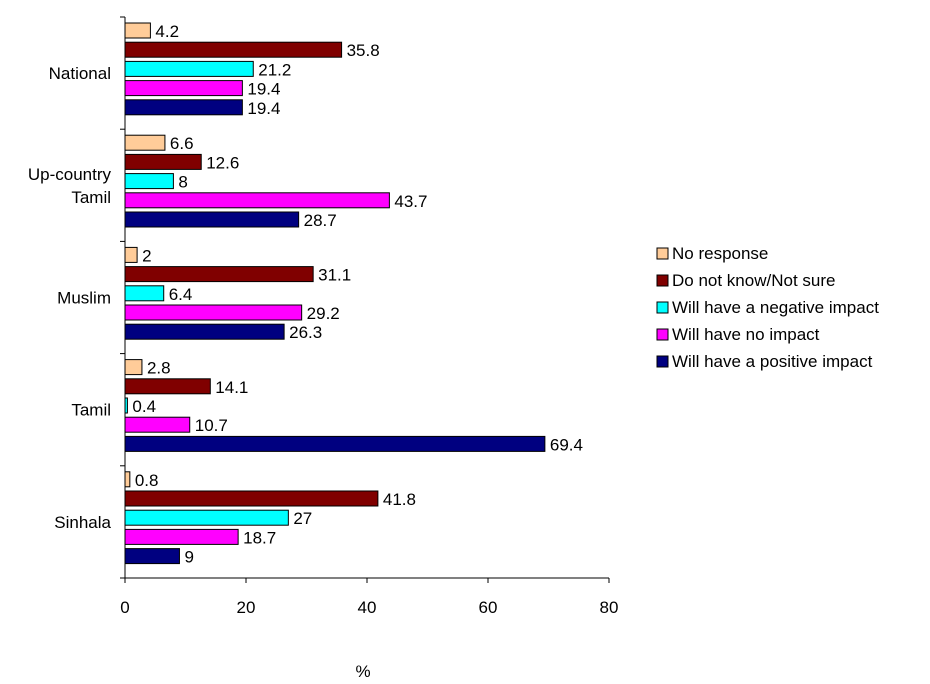 The image size is (930, 684). I want to click on x-axis-title: %, so click(362, 670).